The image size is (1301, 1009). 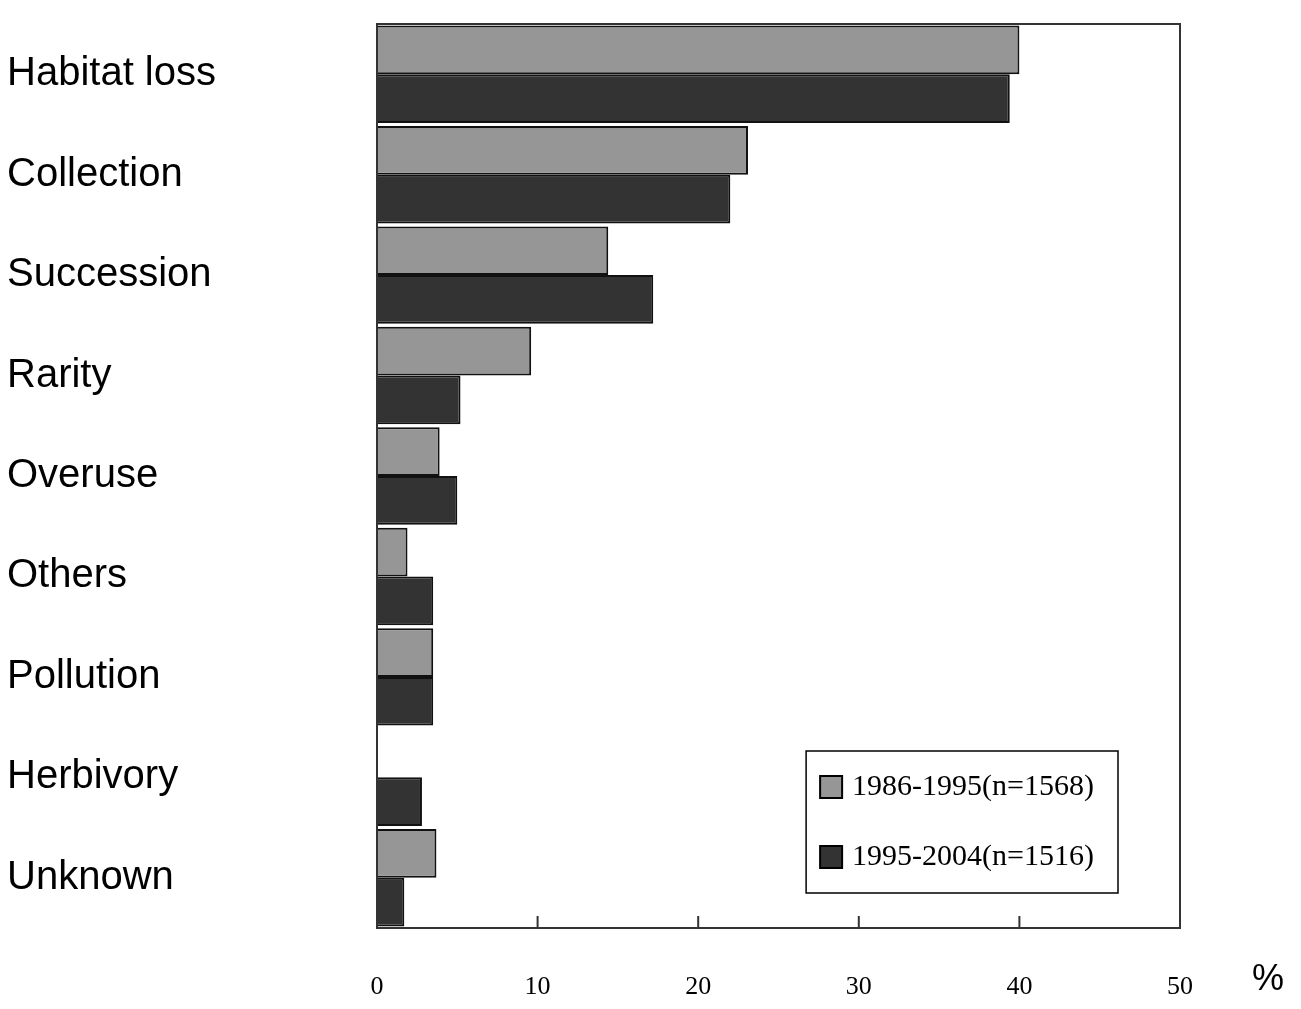 I want to click on y-tick-label: Overuse, so click(x=83, y=473).